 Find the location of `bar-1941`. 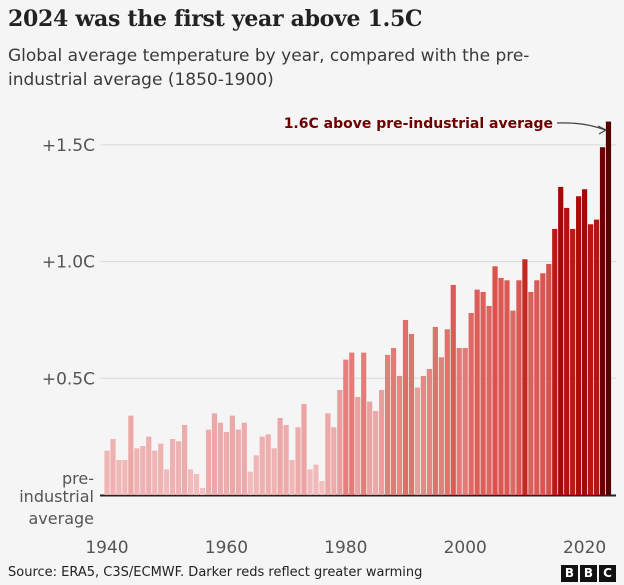

bar-1941 is located at coordinates (113, 466).